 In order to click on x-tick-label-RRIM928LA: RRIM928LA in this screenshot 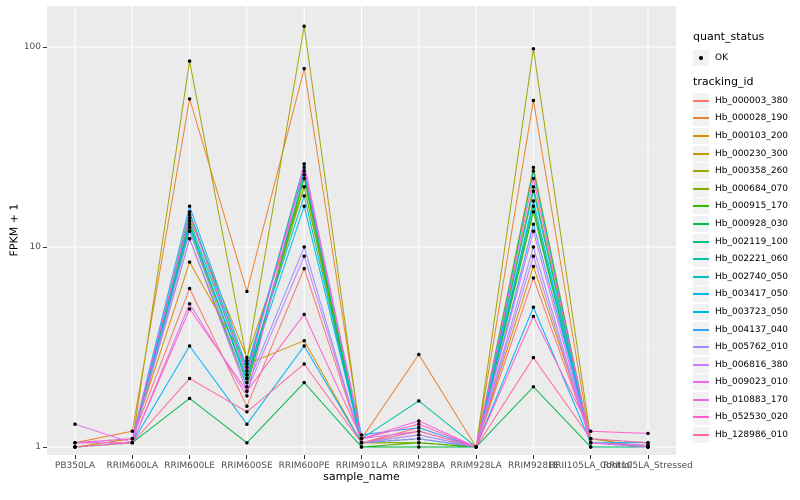, I will do `click(476, 466)`.